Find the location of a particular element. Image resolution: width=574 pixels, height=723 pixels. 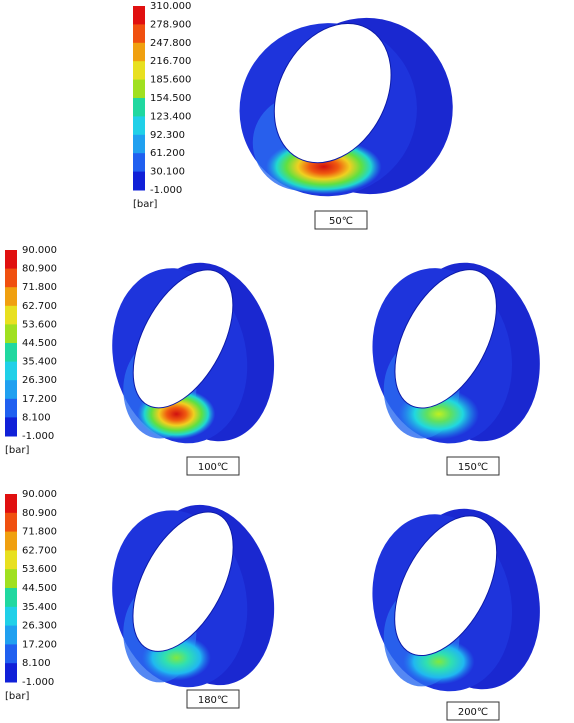

caption: 180℃ is located at coordinates (213, 700).